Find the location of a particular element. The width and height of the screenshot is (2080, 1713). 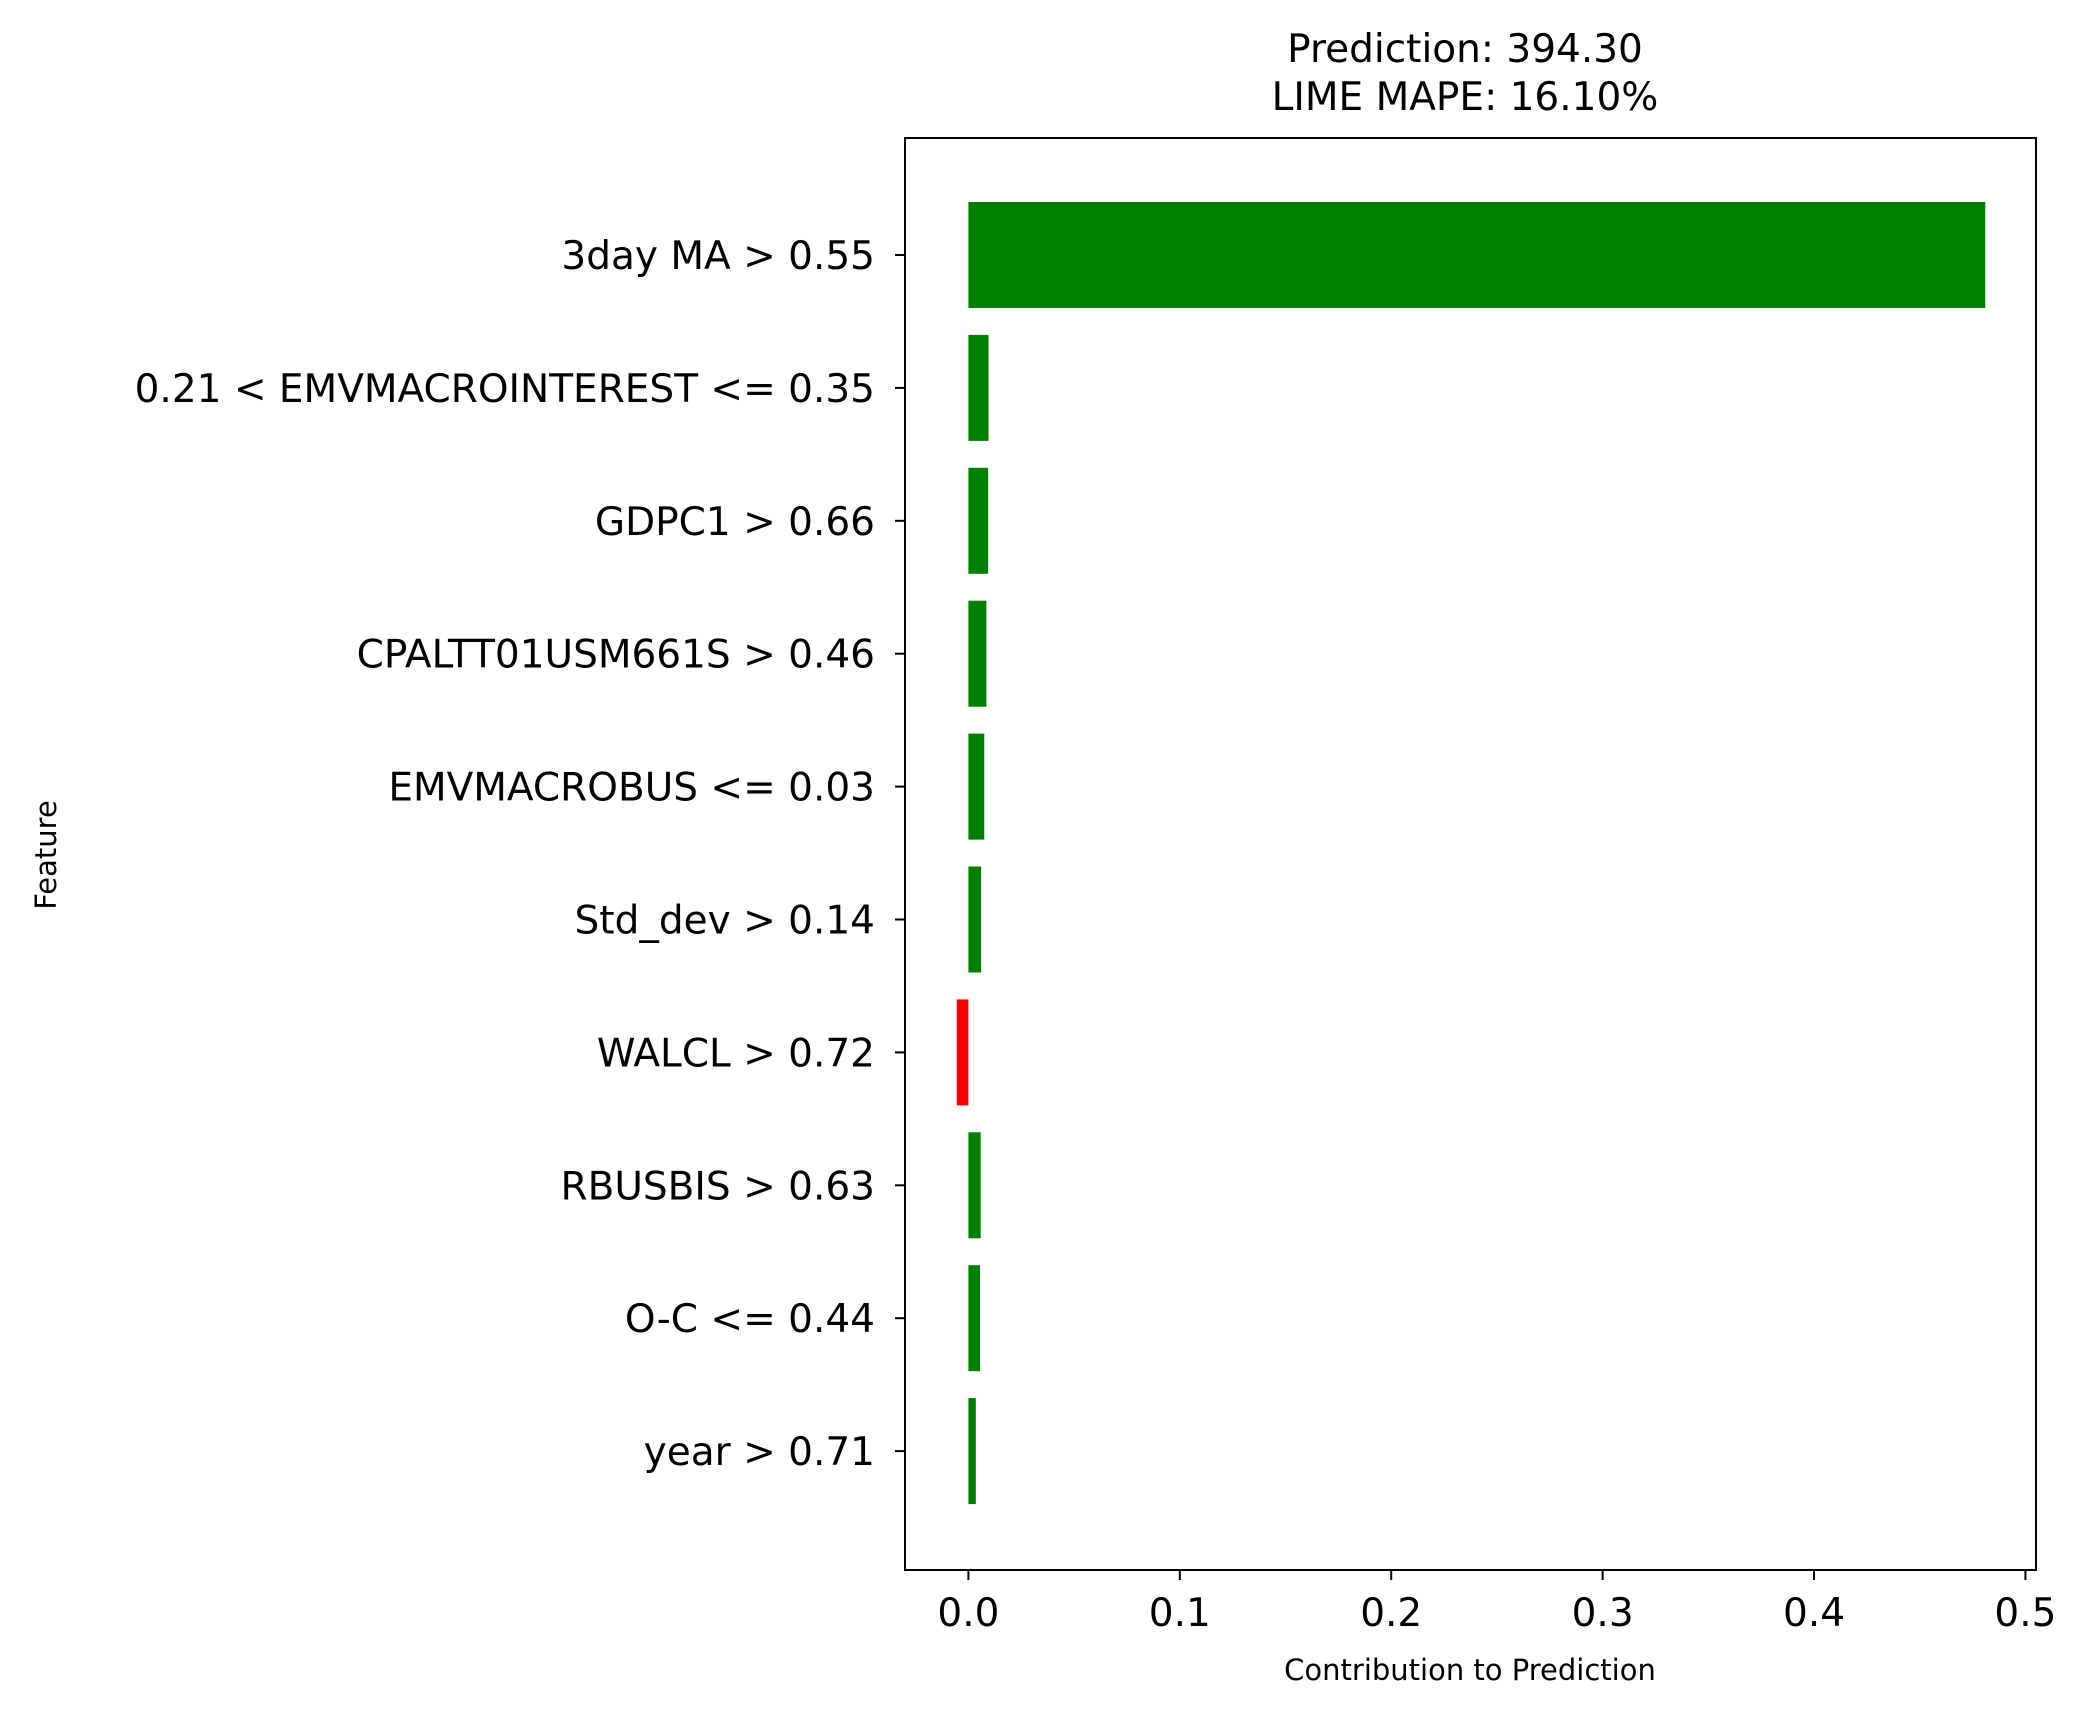

y-tick-label: 0.21 < EMVMACROINTEREST <= 0.35 is located at coordinates (505, 389).